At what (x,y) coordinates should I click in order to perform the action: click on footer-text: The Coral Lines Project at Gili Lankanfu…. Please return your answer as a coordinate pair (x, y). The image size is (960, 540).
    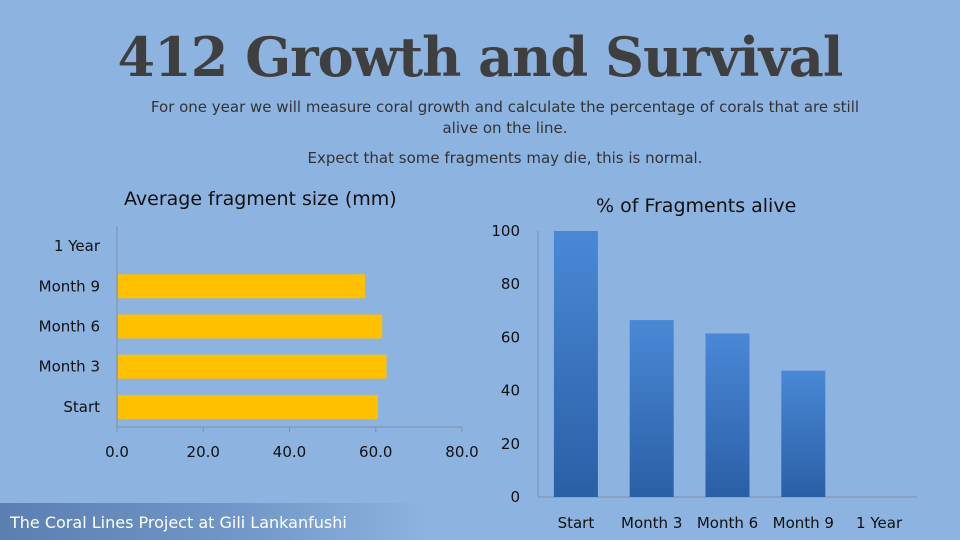
    Looking at the image, I should click on (178, 522).